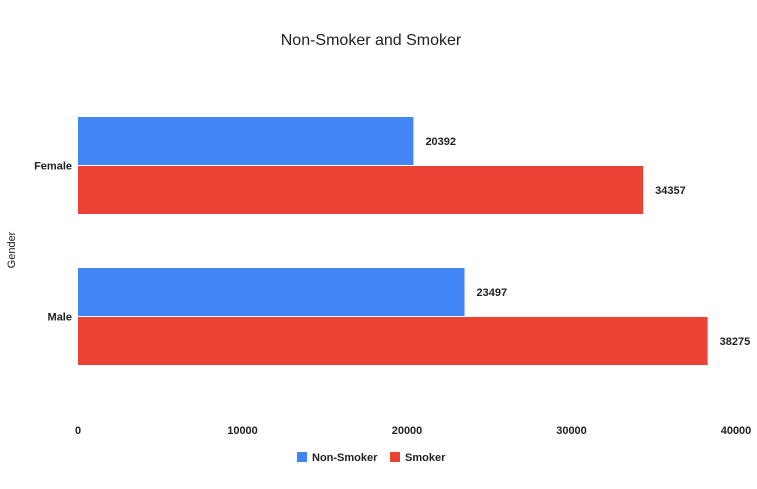 The image size is (757, 489). What do you see at coordinates (345, 458) in the screenshot?
I see `legend-label-non-smoker: Non-Smoker` at bounding box center [345, 458].